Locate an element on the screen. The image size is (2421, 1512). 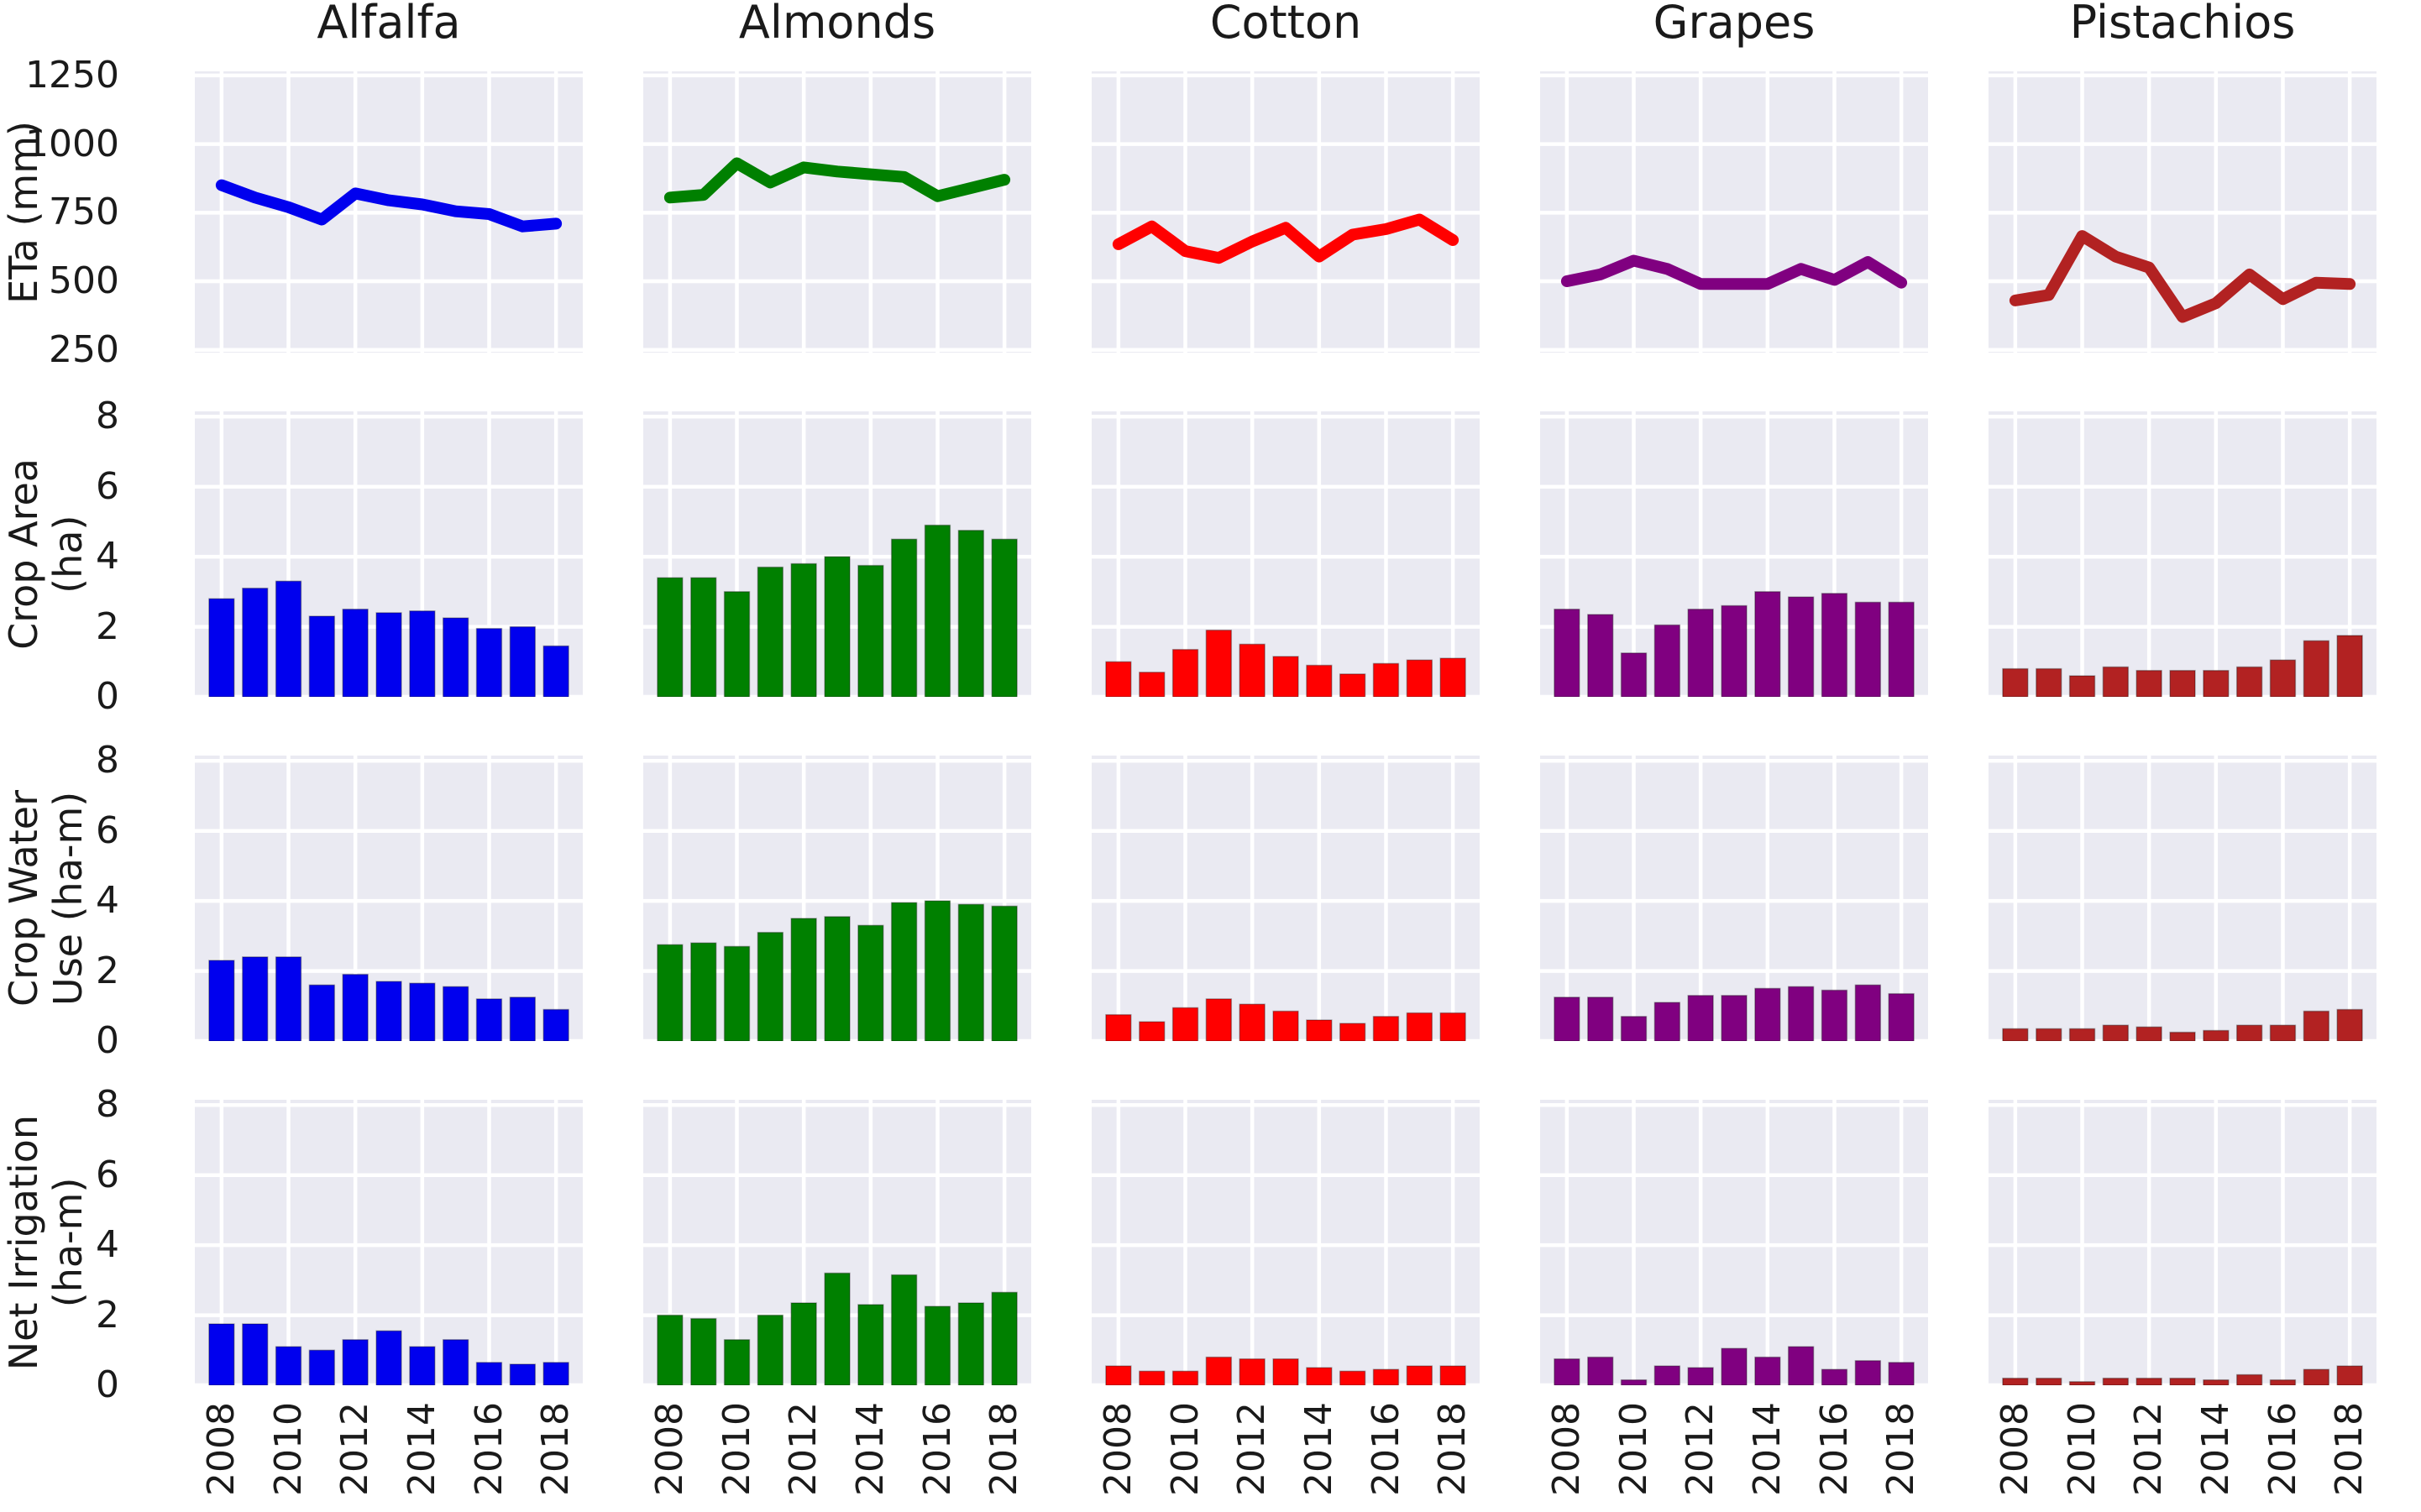
subplot-pistachios-eta is located at coordinates (2182, 212).